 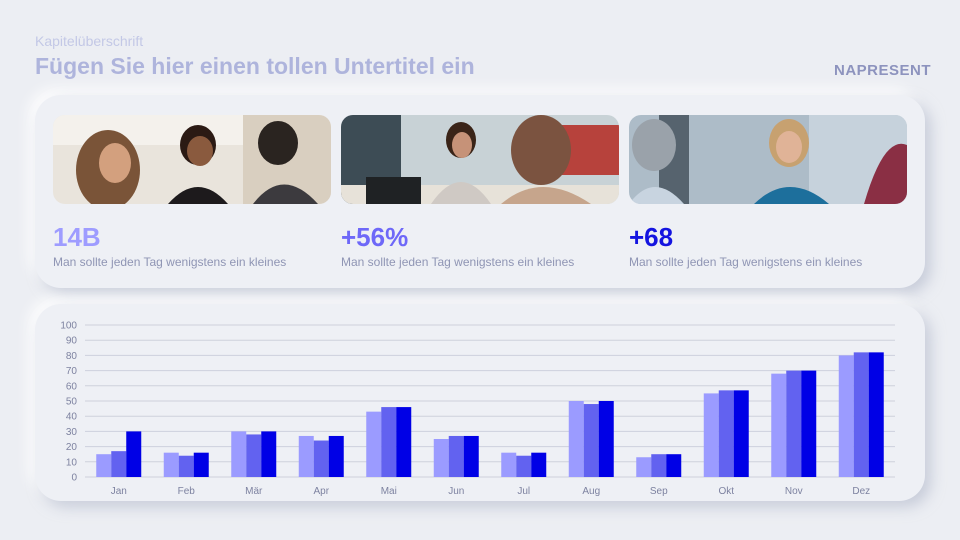 I want to click on bar-mär-series-2, so click(x=254, y=455).